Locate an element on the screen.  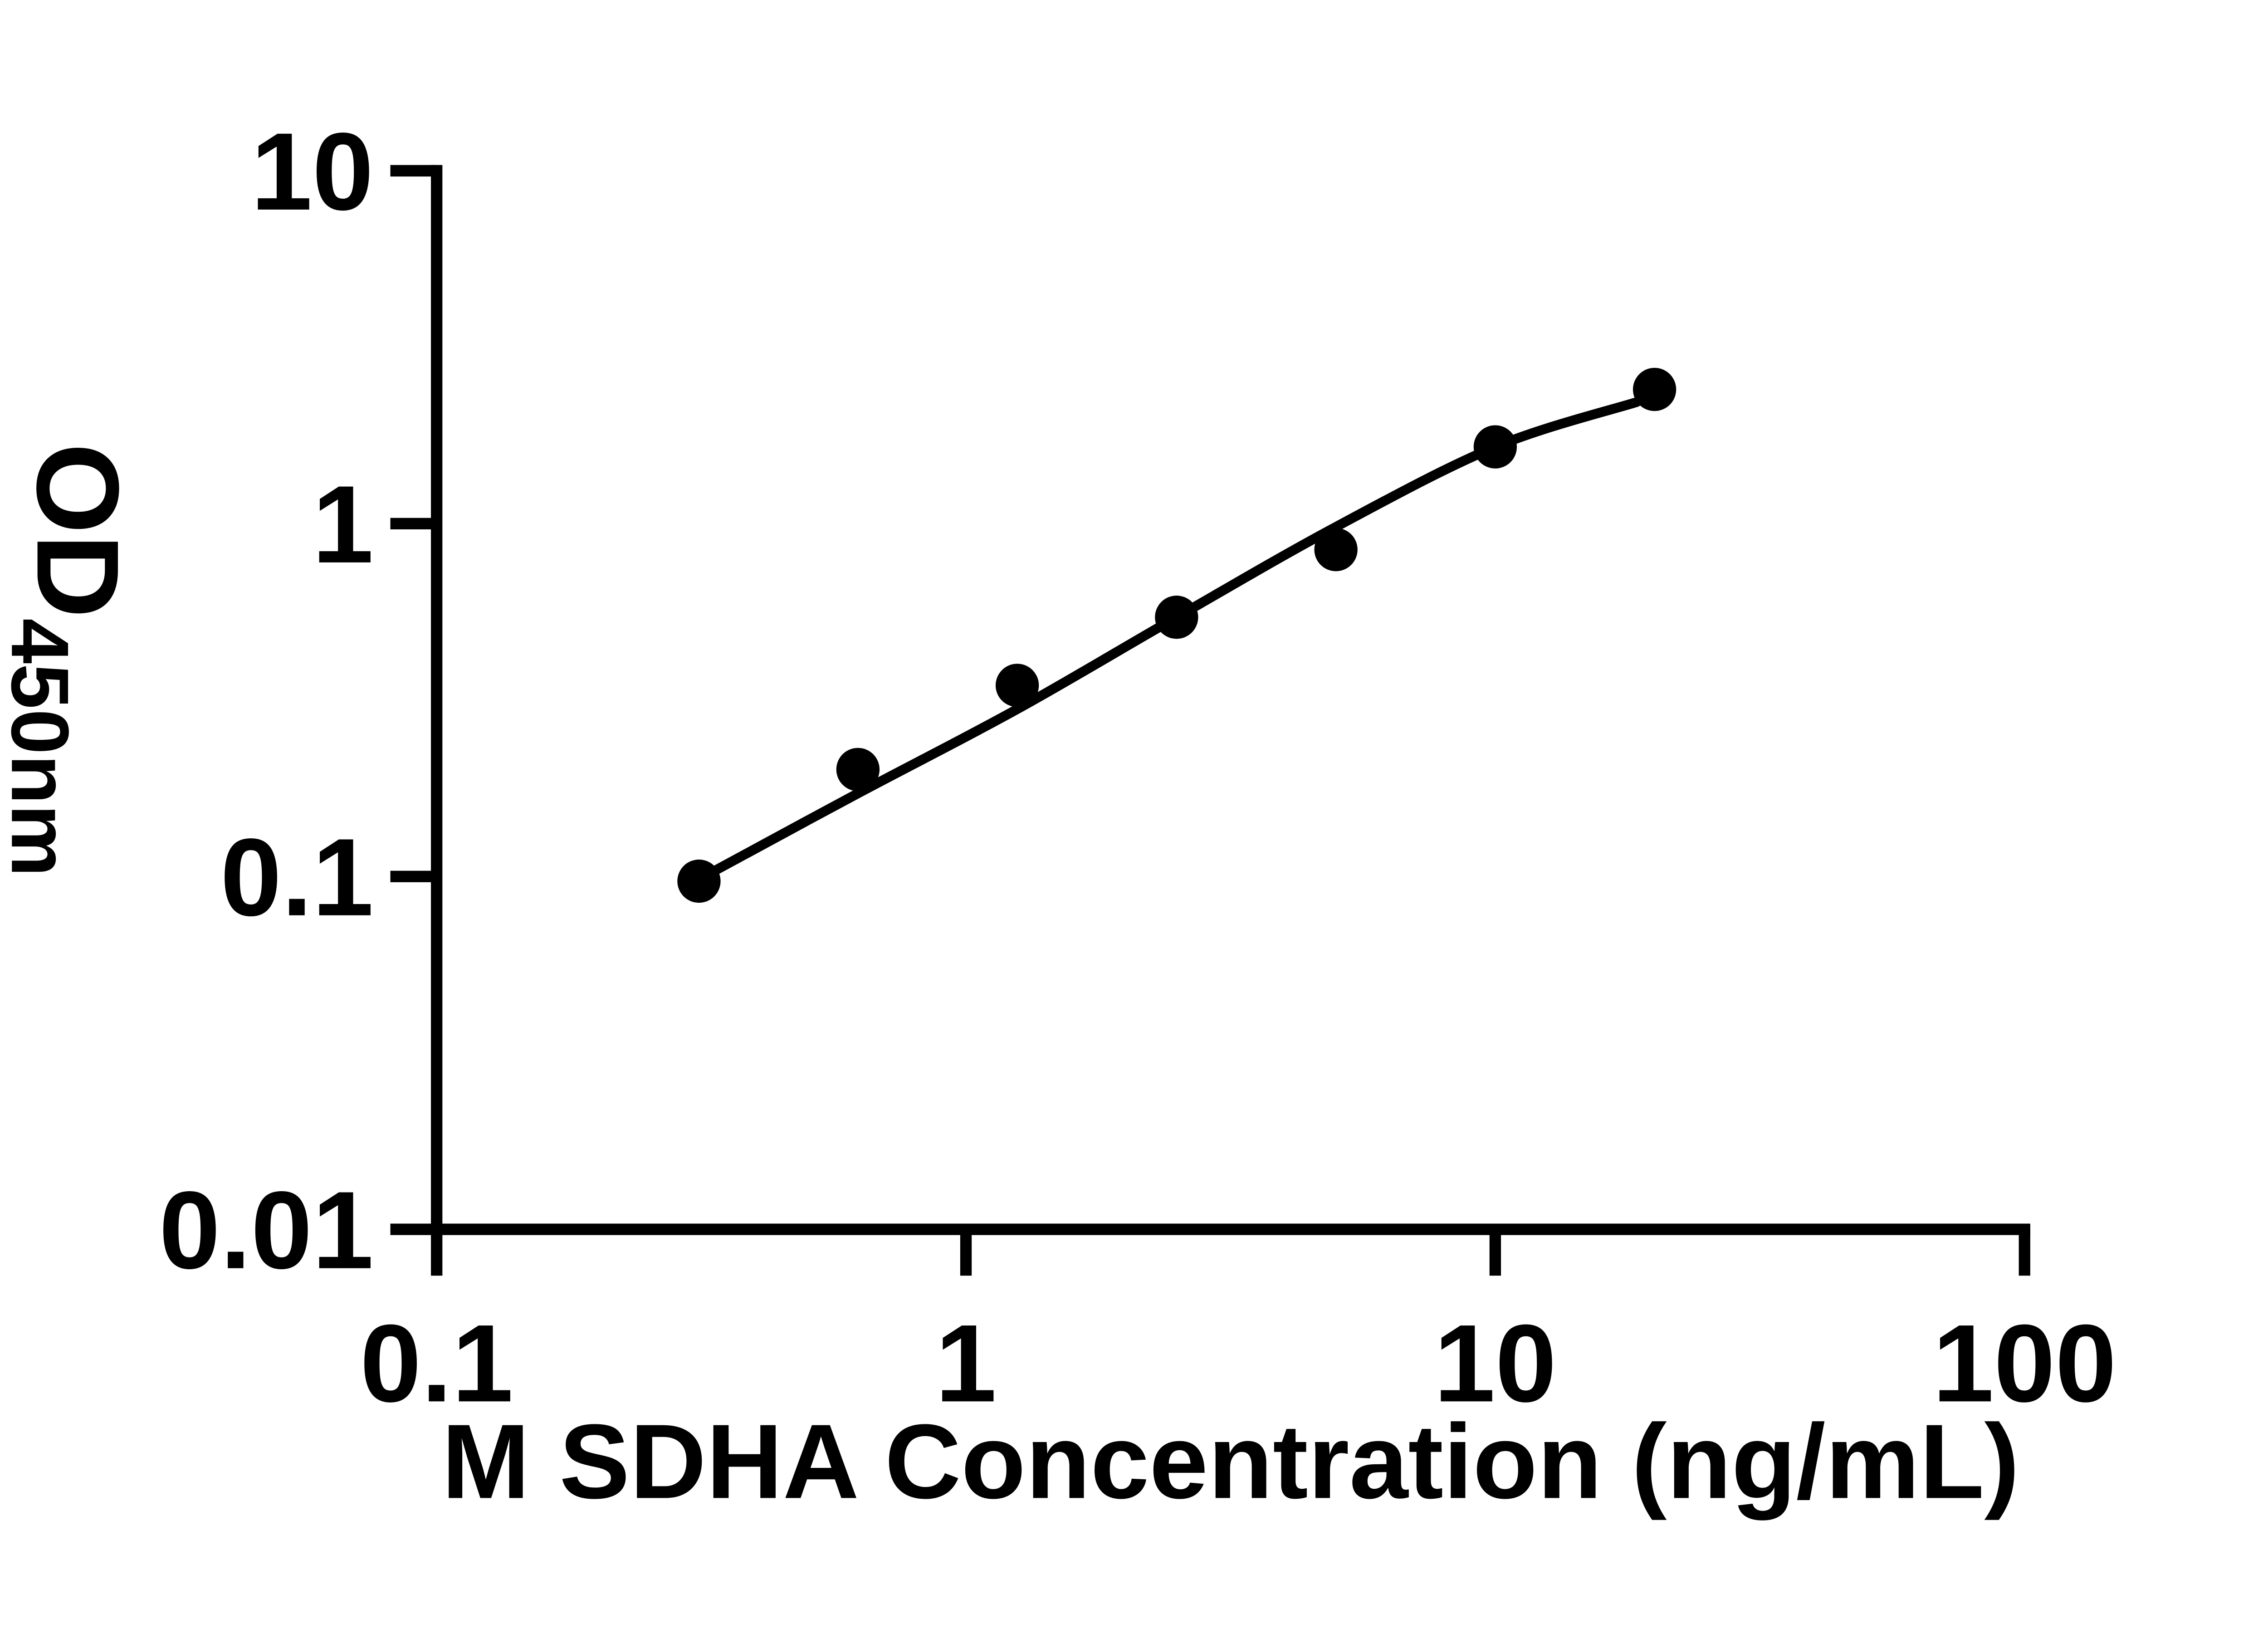
x-tick-label: 100 is located at coordinates (2024, 1363).